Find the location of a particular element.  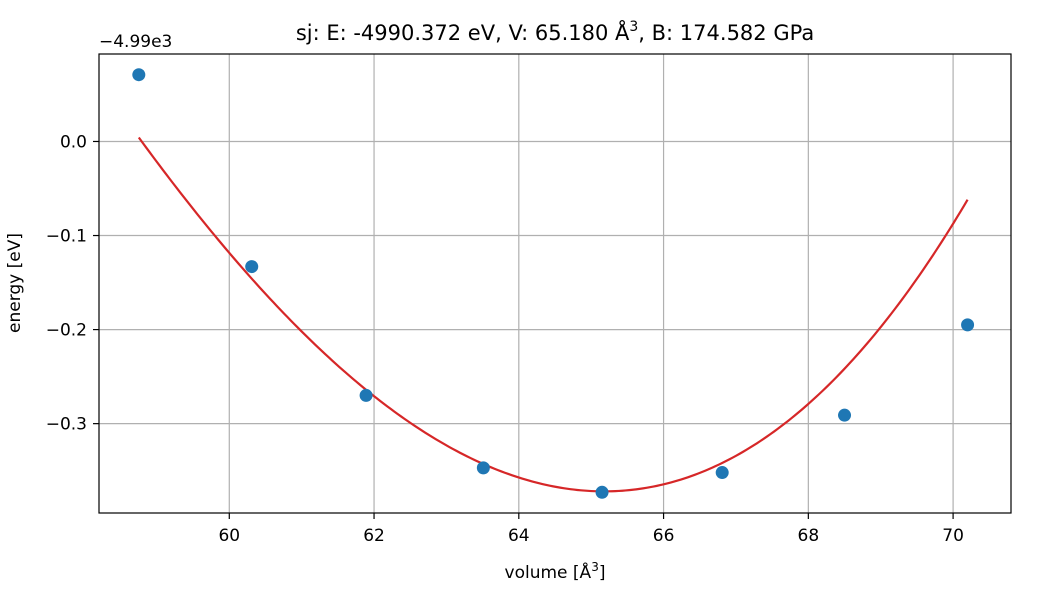

x-tick-label: 62 is located at coordinates (374, 536).